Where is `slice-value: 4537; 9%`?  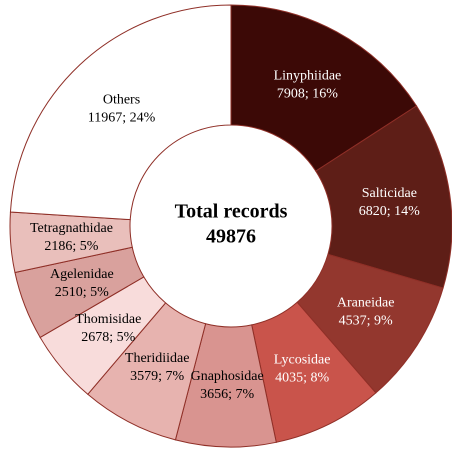 slice-value: 4537; 9% is located at coordinates (366, 321).